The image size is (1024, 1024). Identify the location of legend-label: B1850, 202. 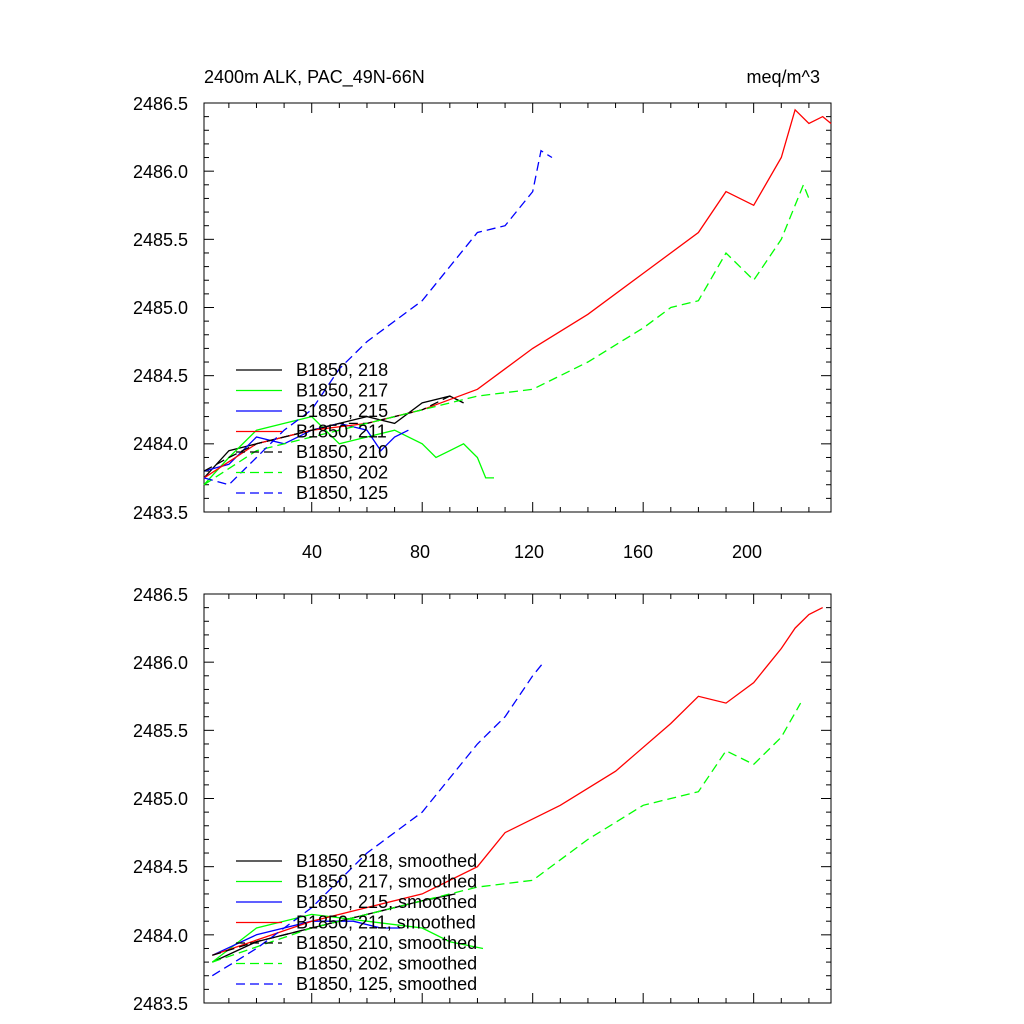
(342, 473).